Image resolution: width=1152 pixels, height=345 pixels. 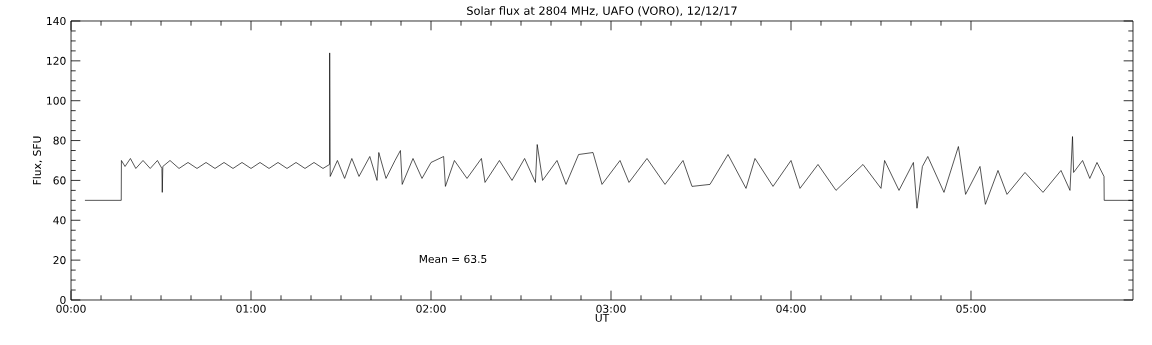 What do you see at coordinates (971, 308) in the screenshot?
I see `x-tick-label: 05:00` at bounding box center [971, 308].